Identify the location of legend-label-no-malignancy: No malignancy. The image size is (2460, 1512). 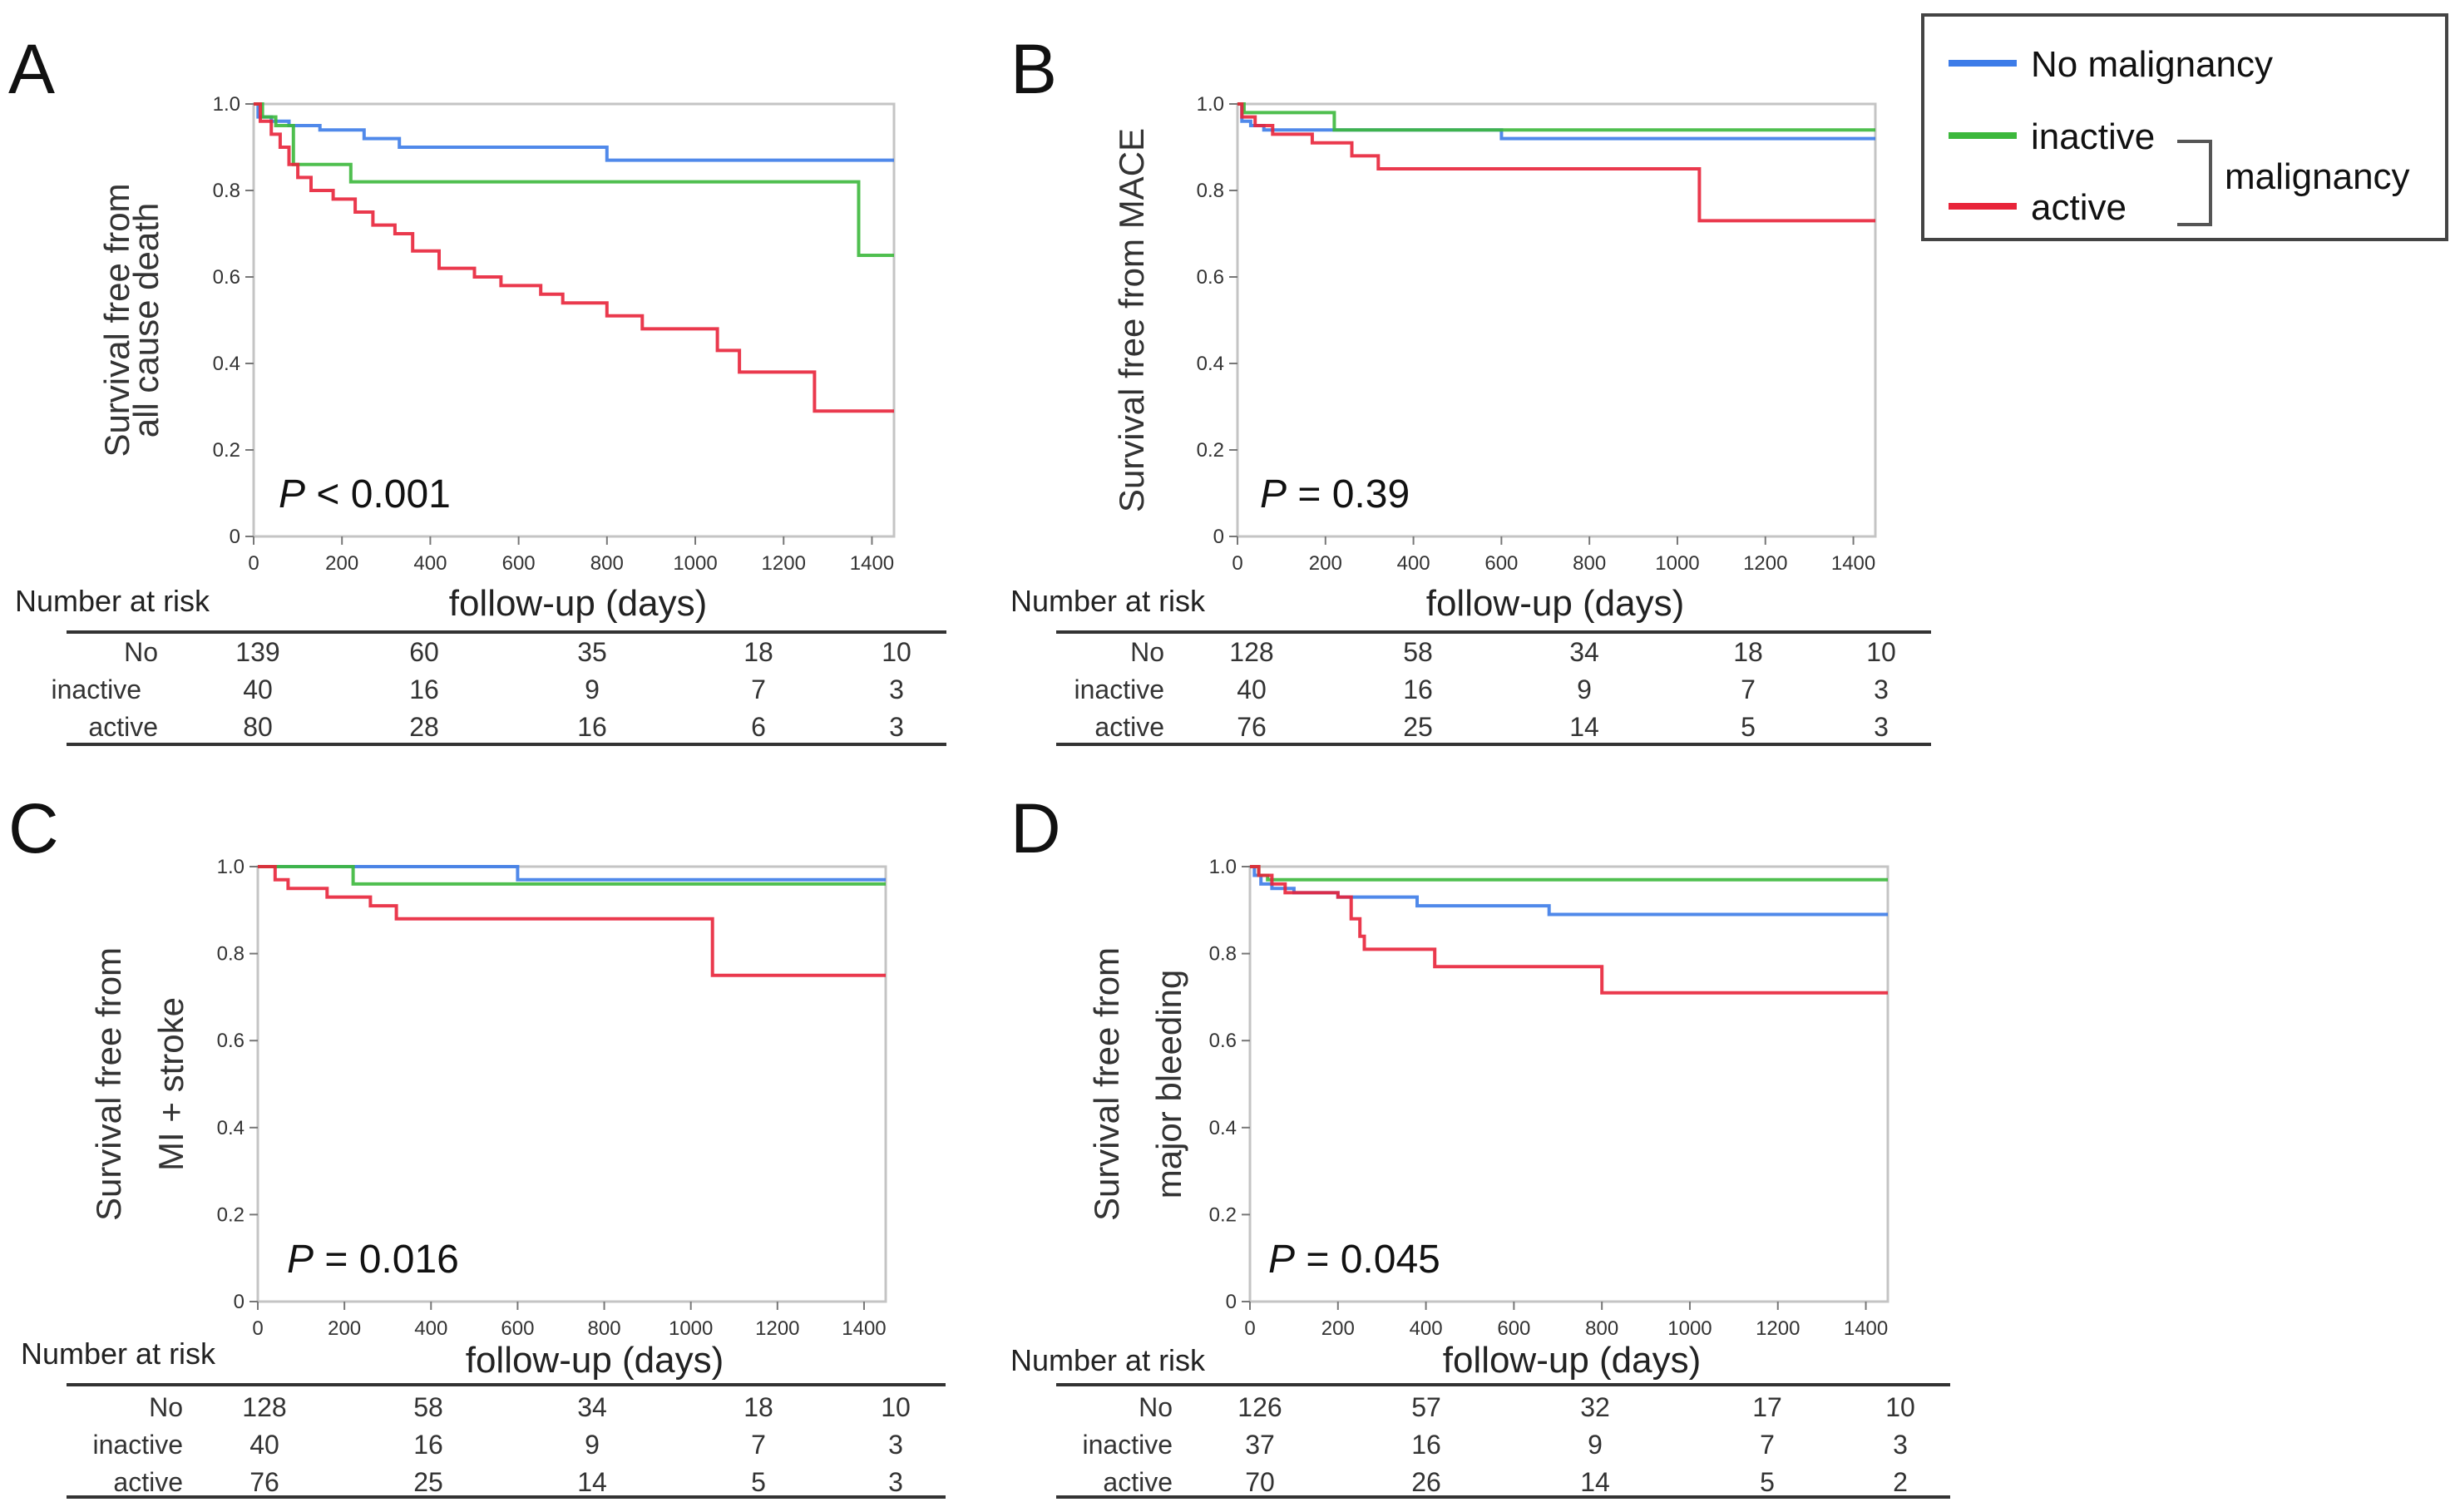
(2152, 64).